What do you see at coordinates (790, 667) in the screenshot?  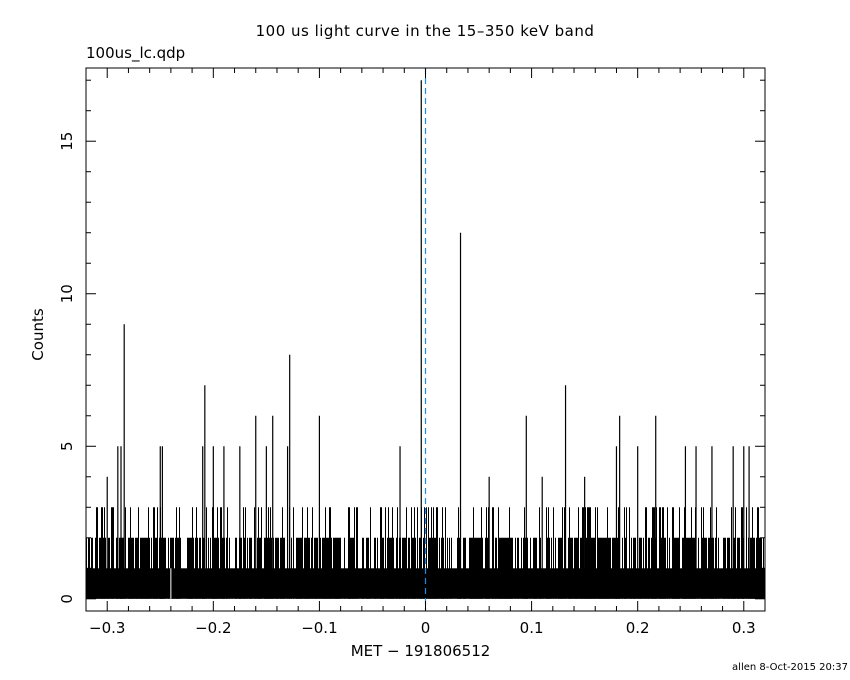 I see `footer-stamp: allen 8-Oct-2015 20:37` at bounding box center [790, 667].